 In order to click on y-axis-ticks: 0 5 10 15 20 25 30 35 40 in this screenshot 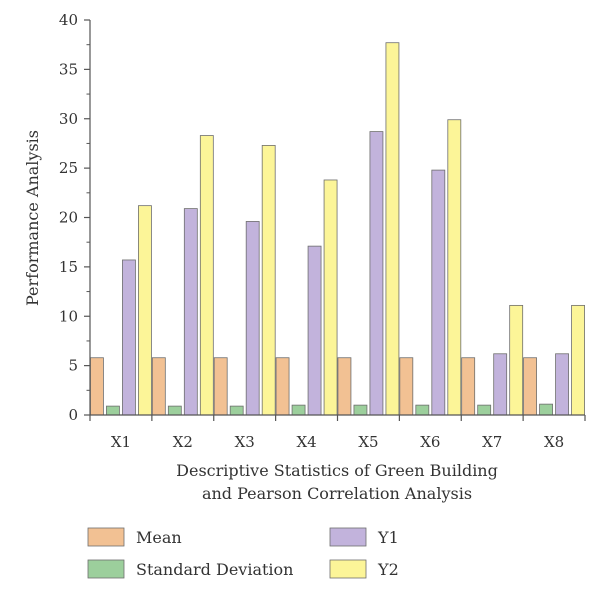, I will do `click(74, 217)`.